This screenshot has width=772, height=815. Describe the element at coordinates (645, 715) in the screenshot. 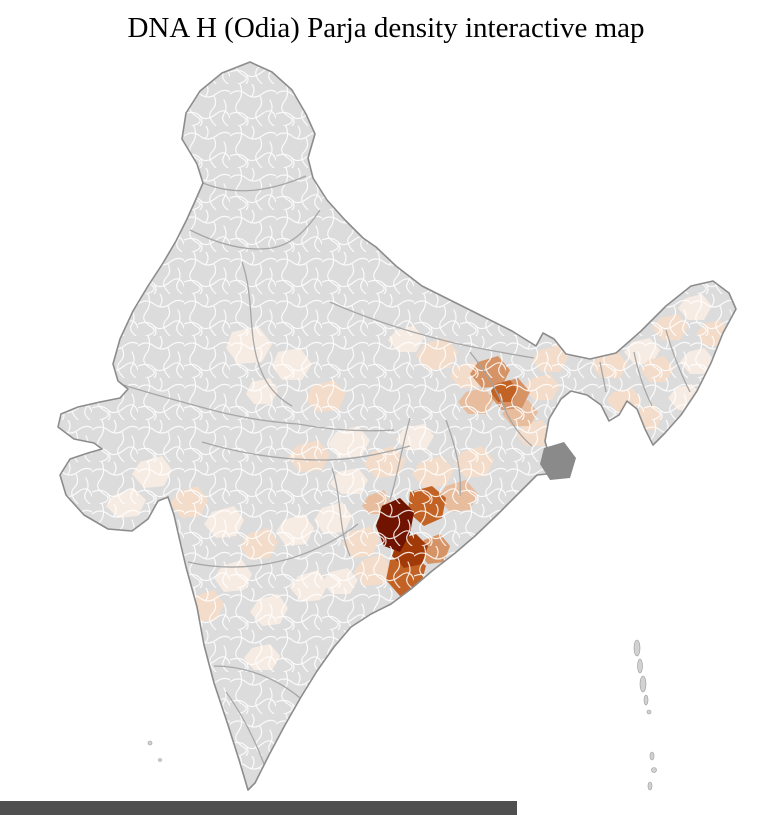

I see `andaman-nicobar-islands` at that location.